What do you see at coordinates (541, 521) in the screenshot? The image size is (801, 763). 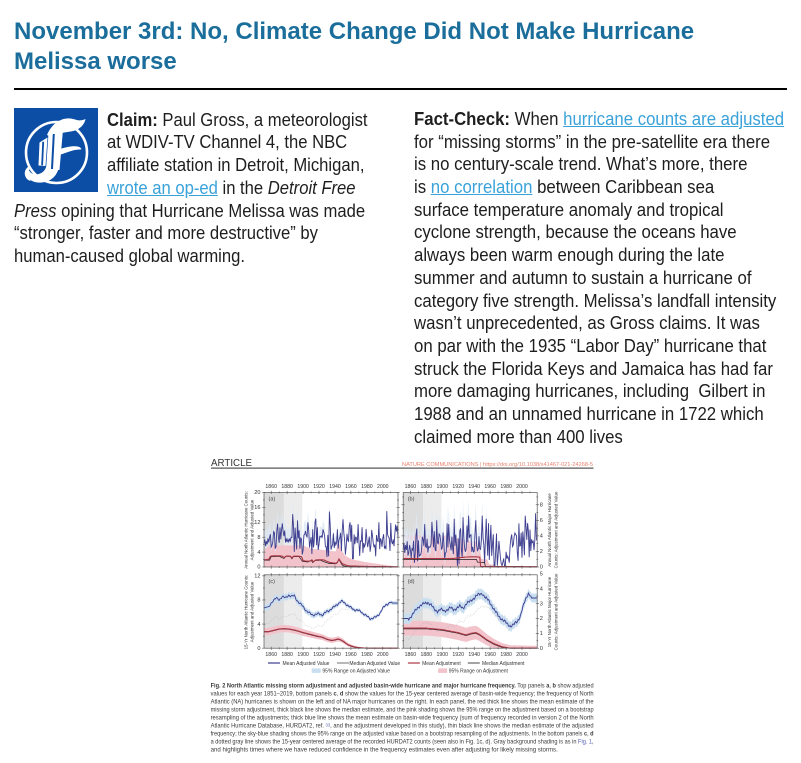 I see `svg-text: 6` at bounding box center [541, 521].